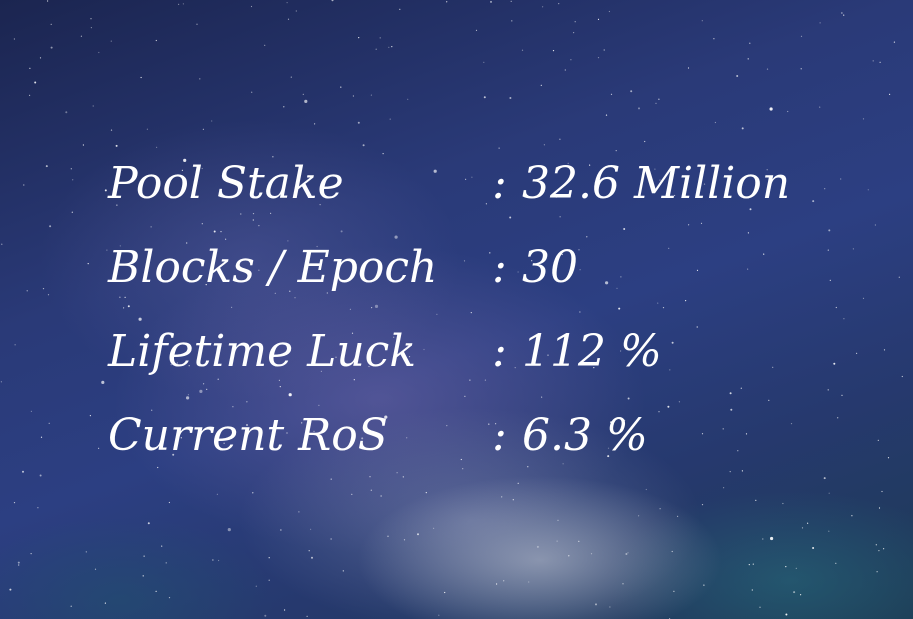  I want to click on stat-label-lifetime-luck: Lifetime Luck, so click(262, 351).